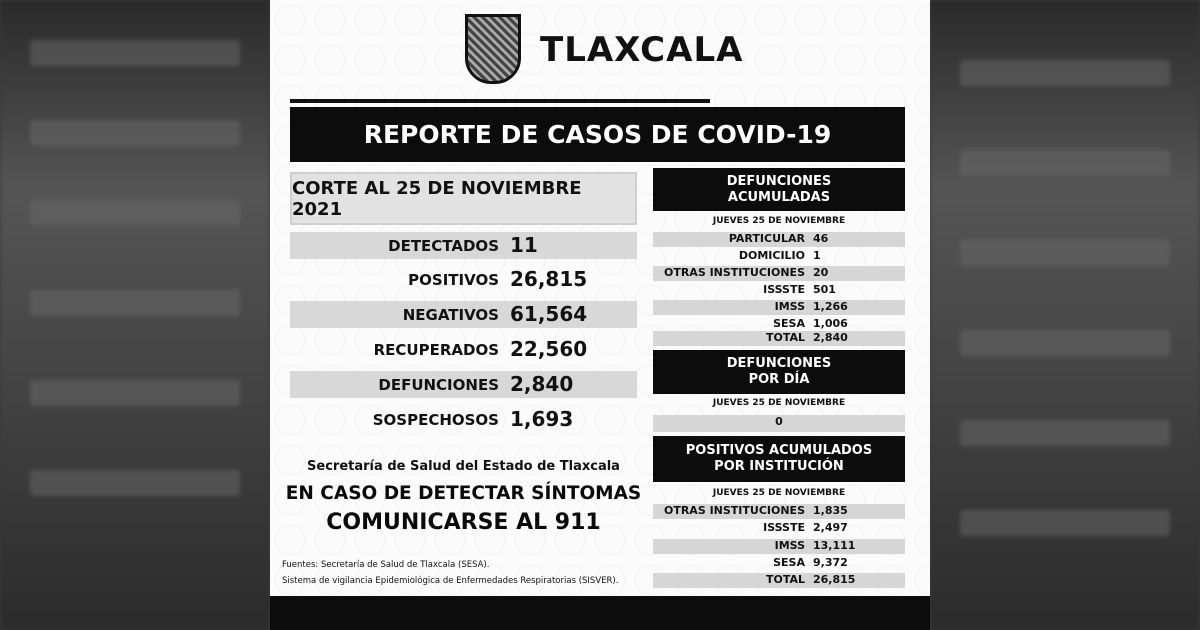 The image size is (1200, 630). What do you see at coordinates (779, 273) in the screenshot?
I see `deaths-row: OTRAS INSTITUCIONES 20` at bounding box center [779, 273].